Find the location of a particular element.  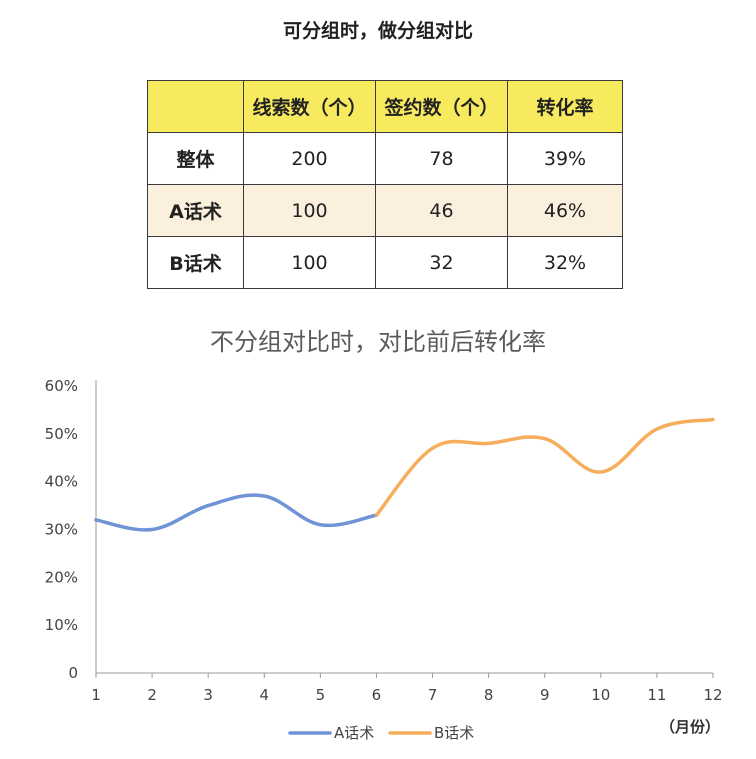

y-tick-label: 50% is located at coordinates (61, 434).